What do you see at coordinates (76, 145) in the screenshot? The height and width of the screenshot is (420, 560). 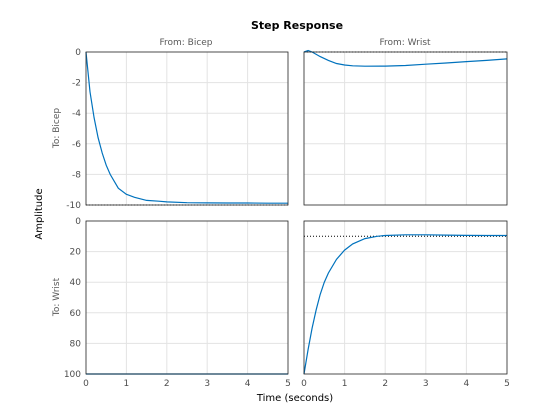 I see `y-tick-label: -6` at bounding box center [76, 145].